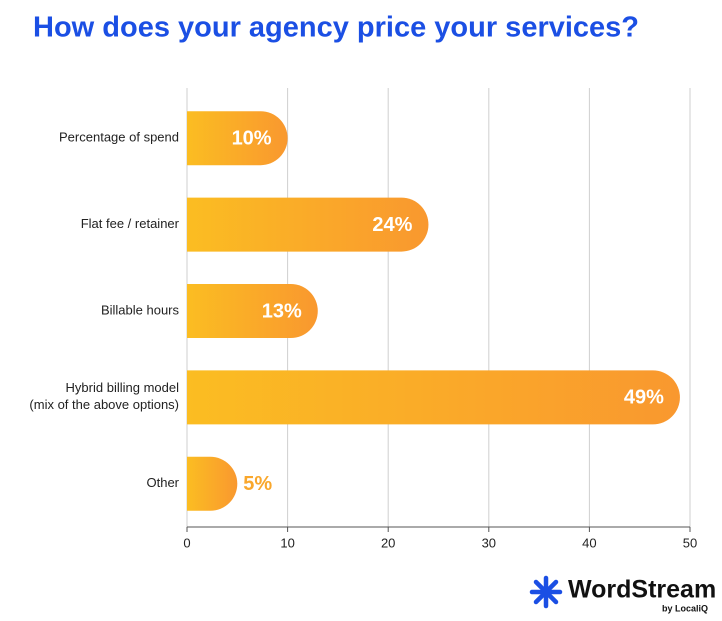  I want to click on x-tick-label: 50, so click(690, 542).